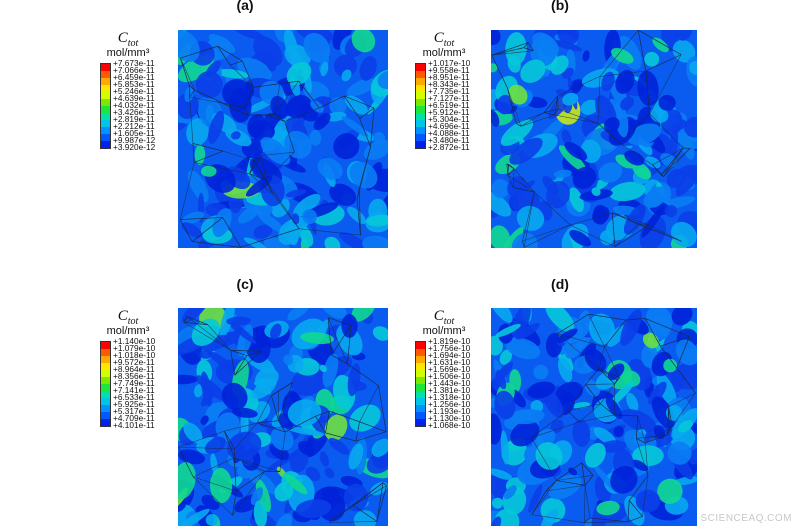  Describe the element at coordinates (449, 119) in the screenshot. I see `colorbar-tick-label: +5.304e-11` at that location.